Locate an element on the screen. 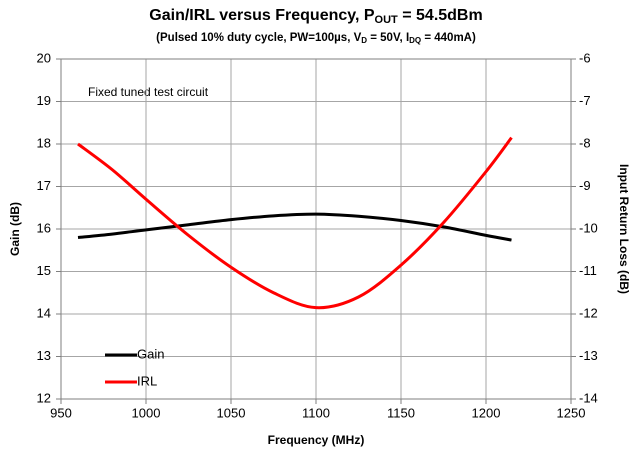 Image resolution: width=631 pixels, height=453 pixels. y-tick-label: 12 is located at coordinates (44, 397).